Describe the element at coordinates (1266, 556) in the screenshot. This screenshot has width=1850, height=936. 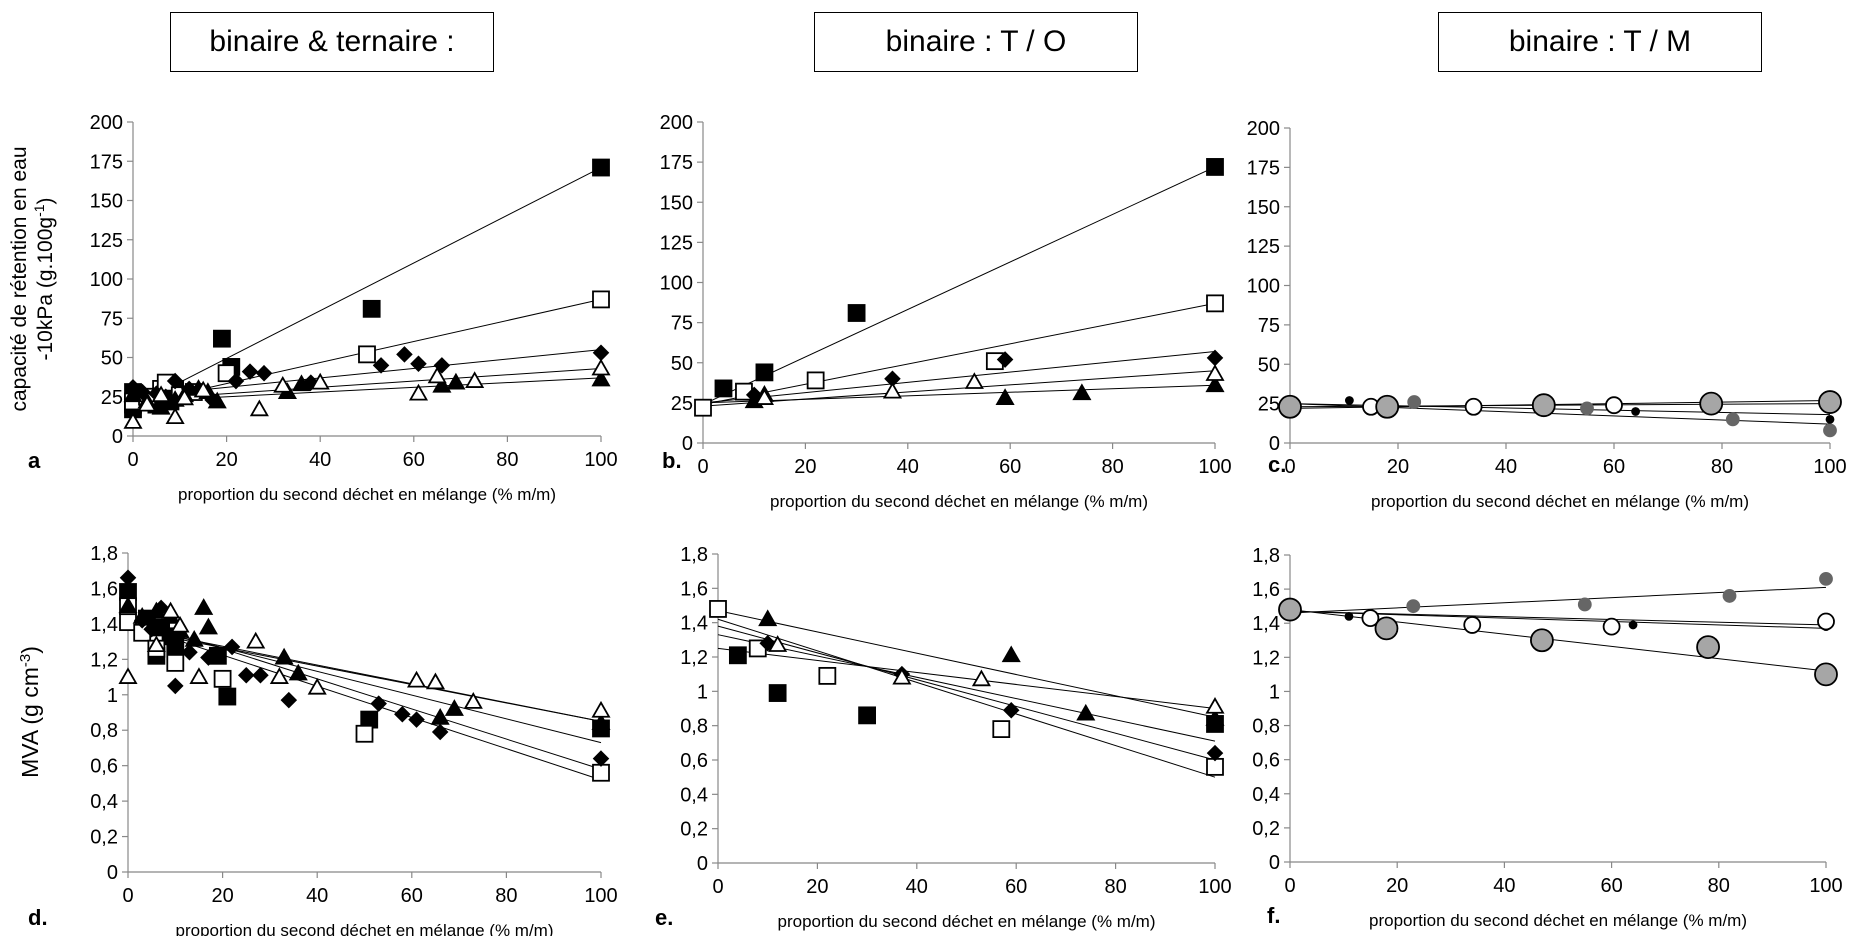
I see `y-tick-label: 1,8` at that location.